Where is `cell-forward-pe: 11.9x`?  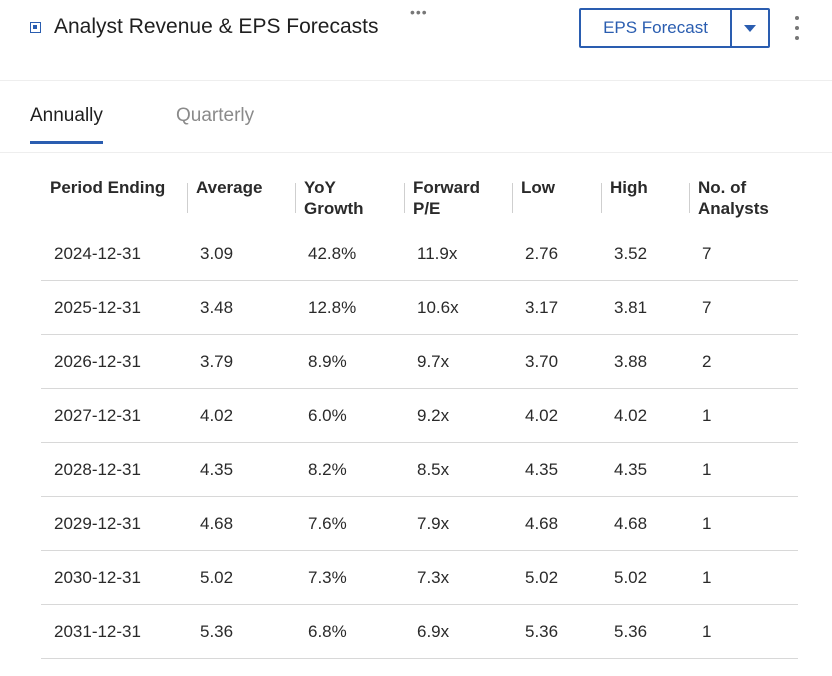
cell-forward-pe: 11.9x is located at coordinates (458, 254).